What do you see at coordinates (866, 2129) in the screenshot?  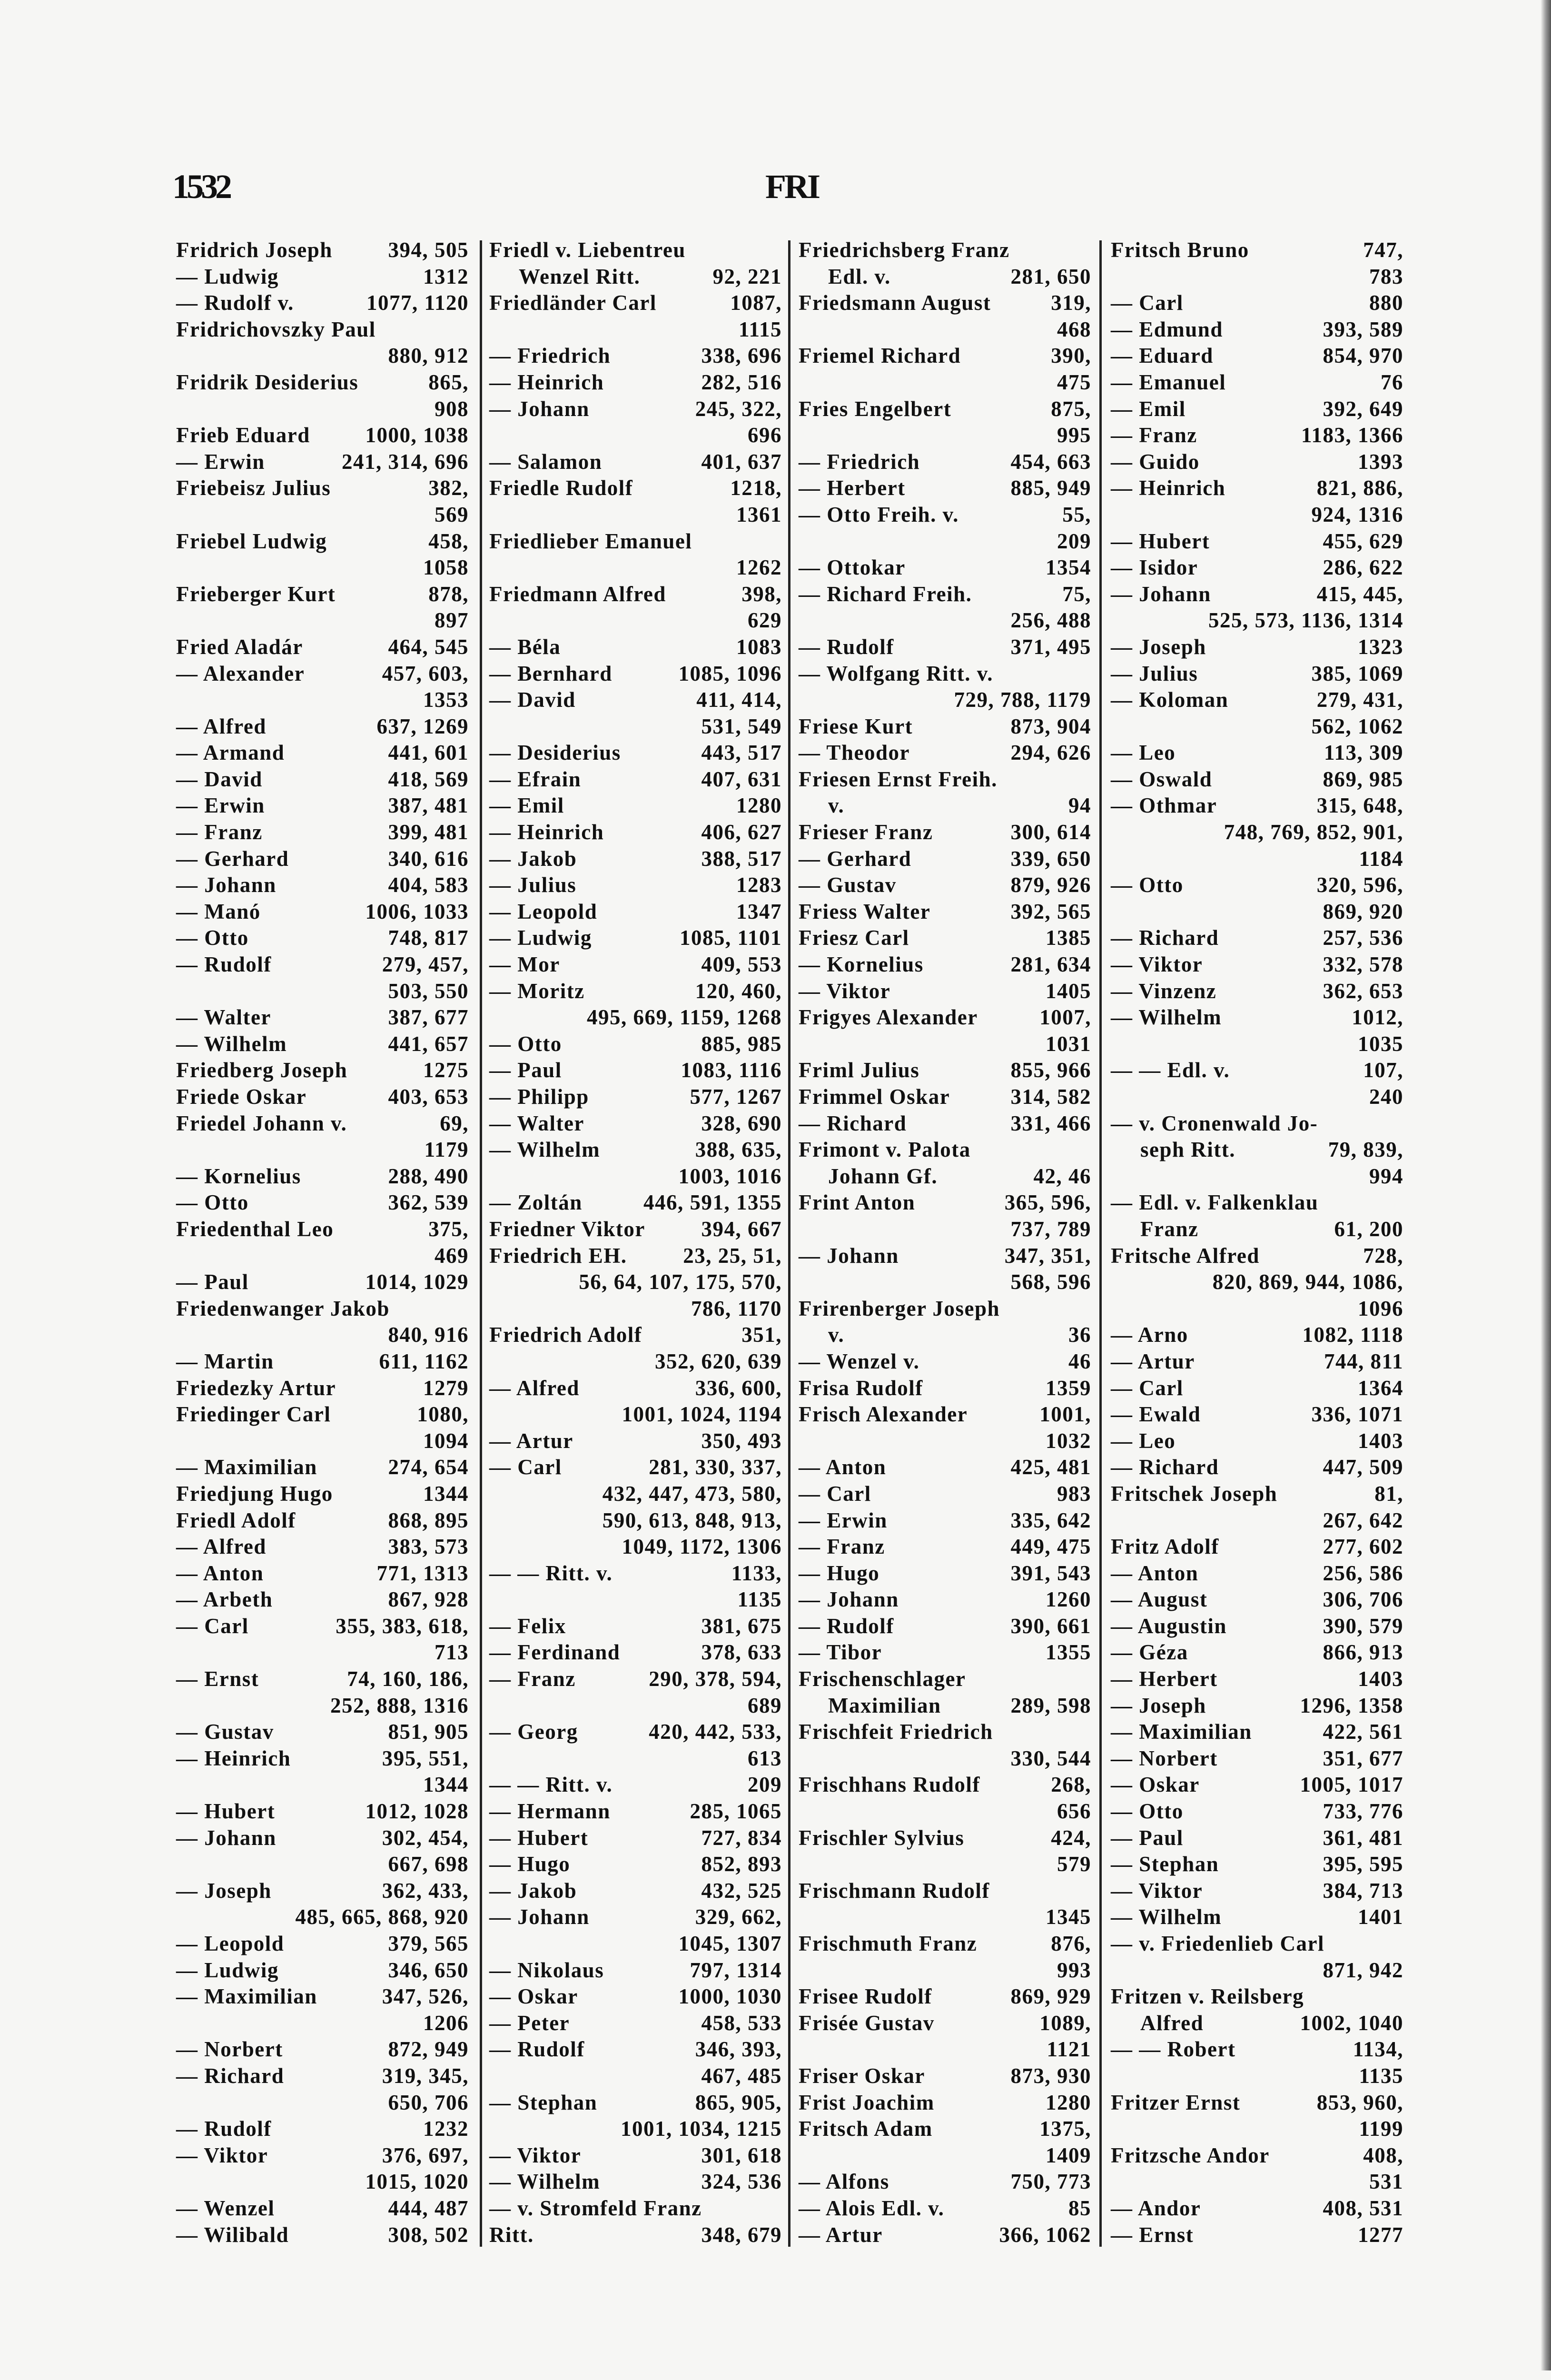 I see `entry-name: Fritsch Adam` at bounding box center [866, 2129].